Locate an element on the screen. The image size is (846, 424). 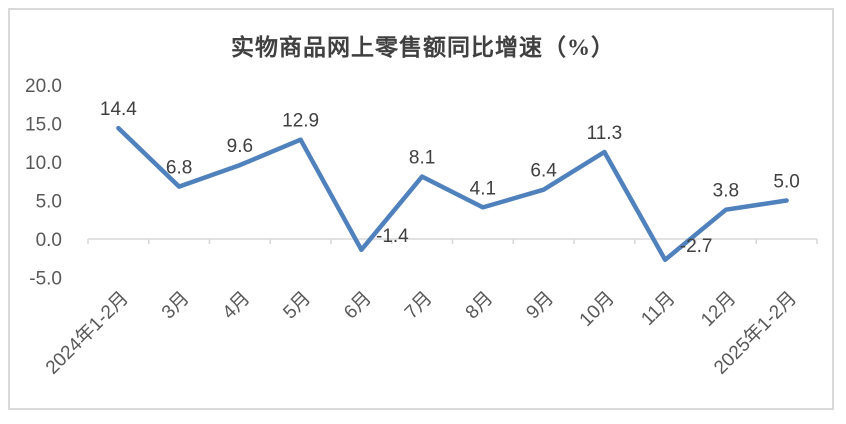
data-label: 5.0 is located at coordinates (786, 182).